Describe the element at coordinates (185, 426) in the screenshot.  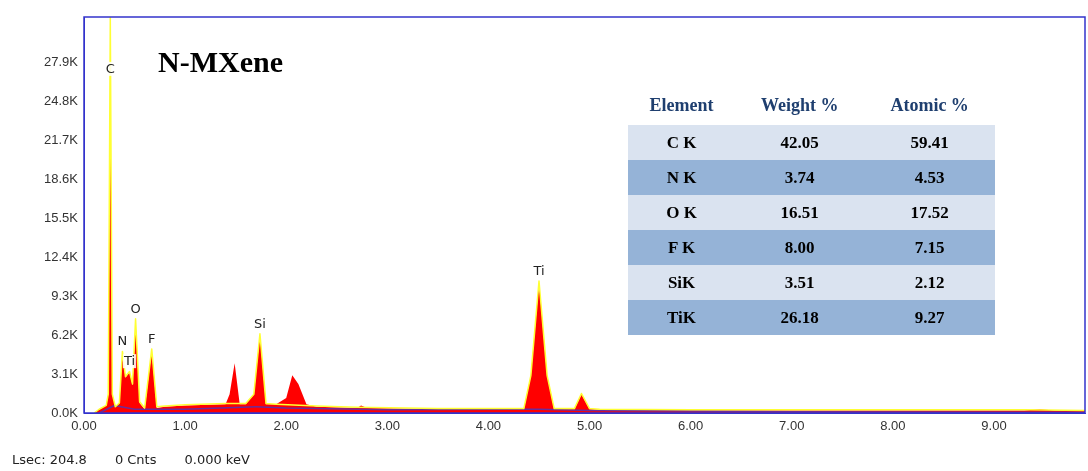
I see `x-tick-label: 1.00` at that location.